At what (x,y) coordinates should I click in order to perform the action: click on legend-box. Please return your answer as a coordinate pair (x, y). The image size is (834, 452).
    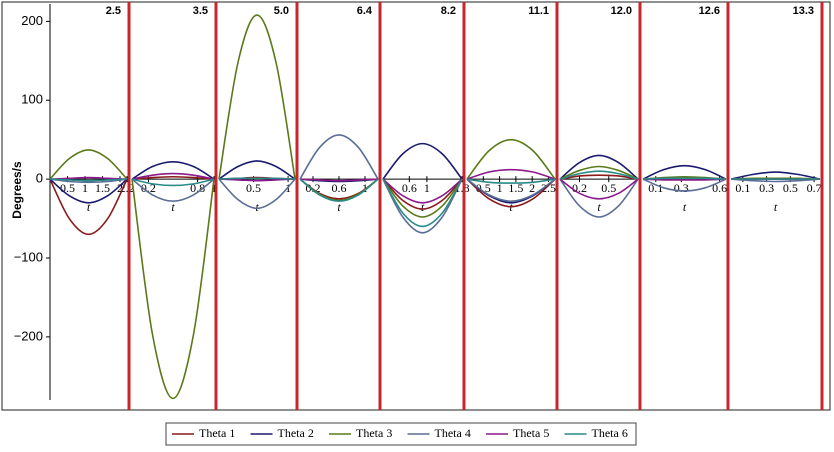
    Looking at the image, I should click on (401, 434).